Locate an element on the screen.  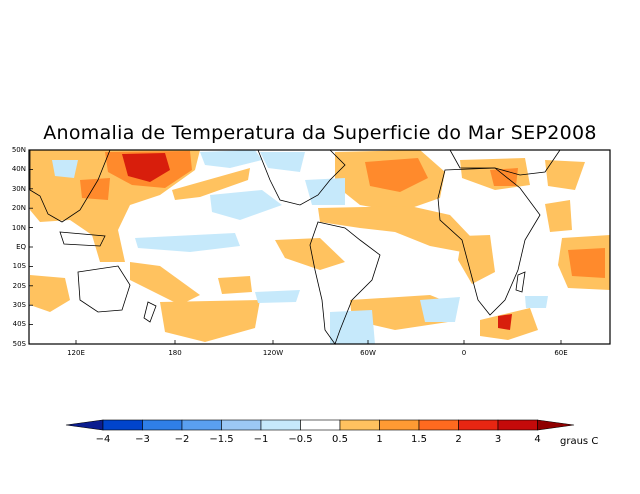
colorbar-label: −3 is located at coordinates (142, 439).